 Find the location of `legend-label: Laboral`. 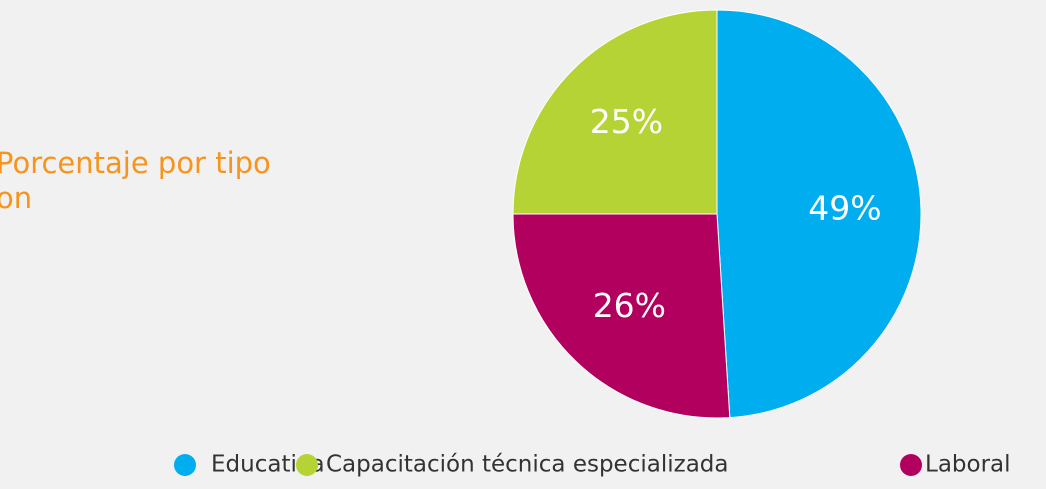

legend-label: Laboral is located at coordinates (968, 465).